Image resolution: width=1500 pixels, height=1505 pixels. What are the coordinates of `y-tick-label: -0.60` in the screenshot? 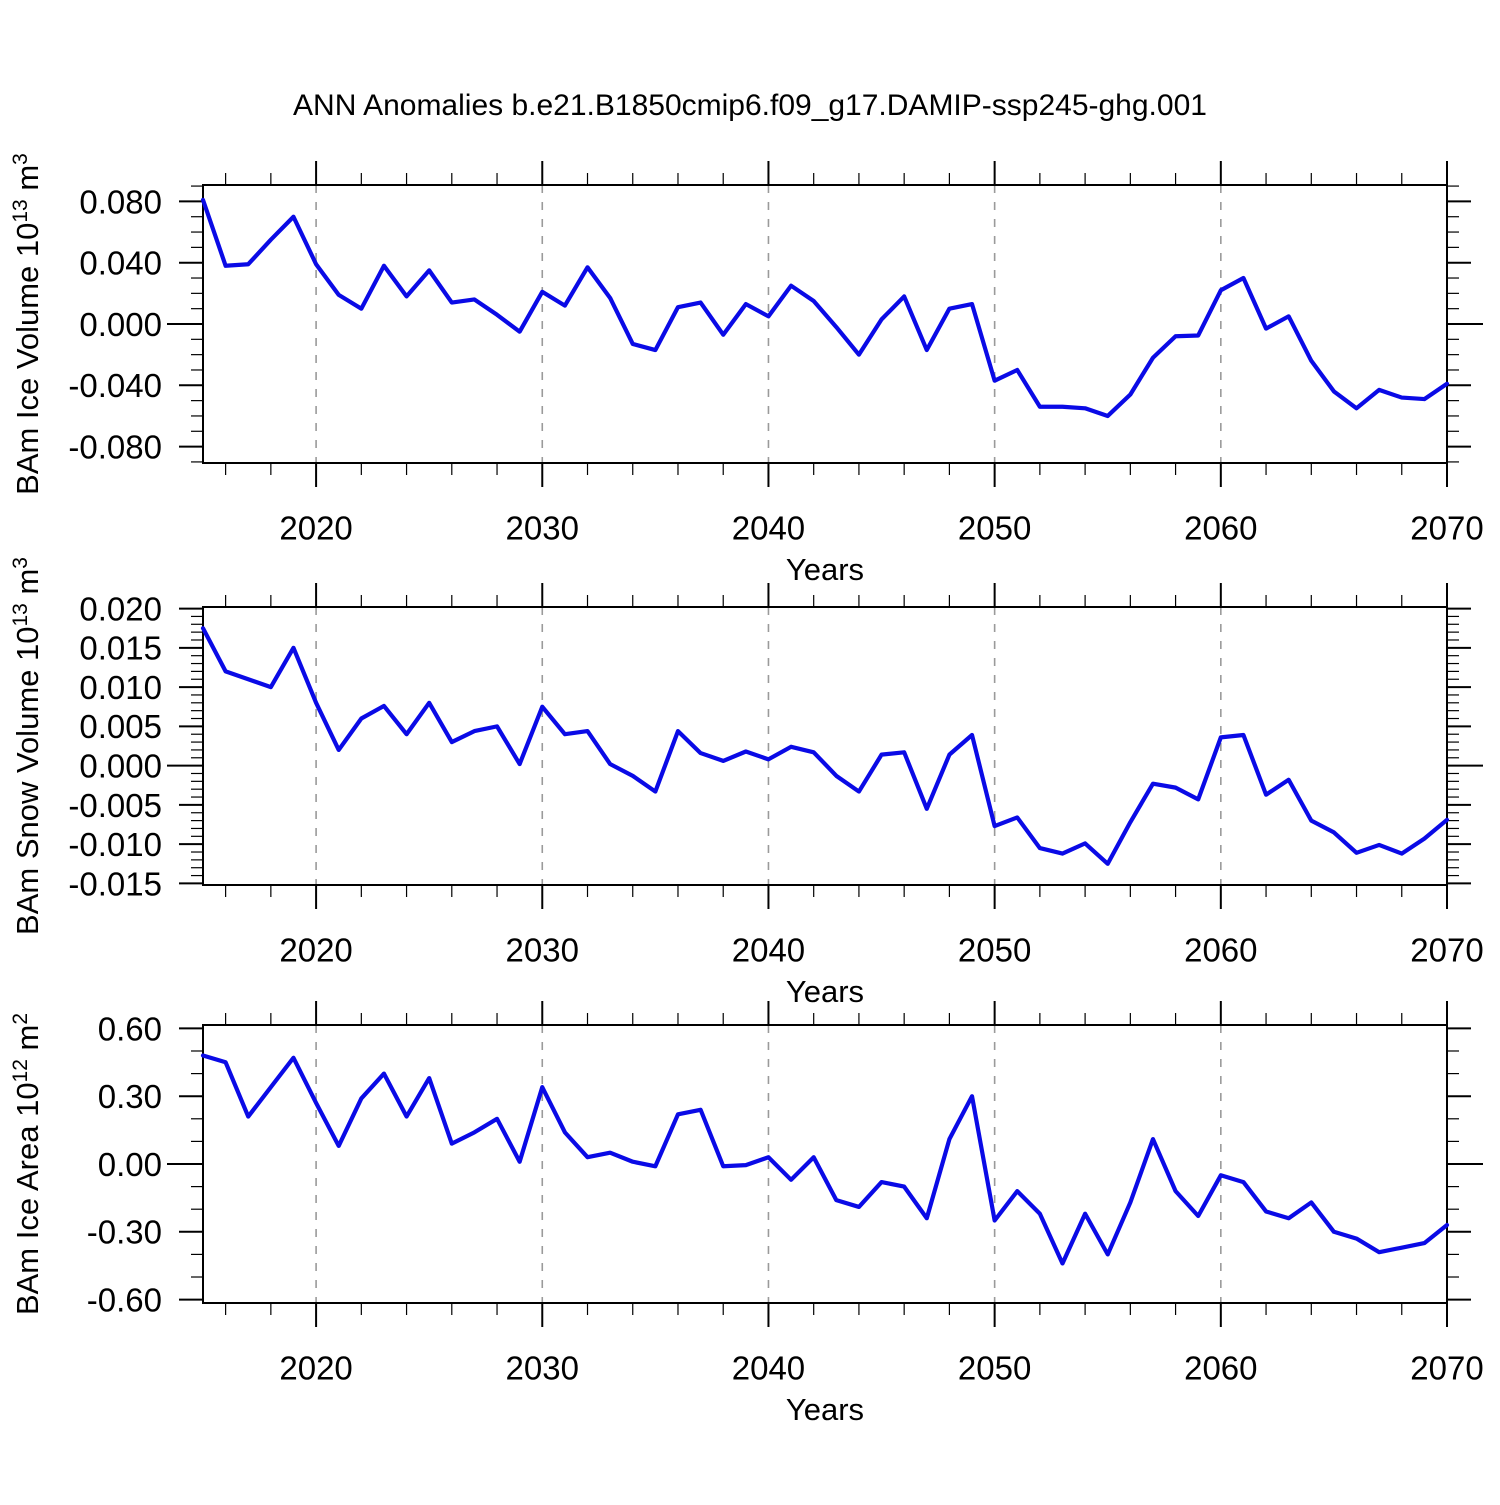 It's located at (124, 1299).